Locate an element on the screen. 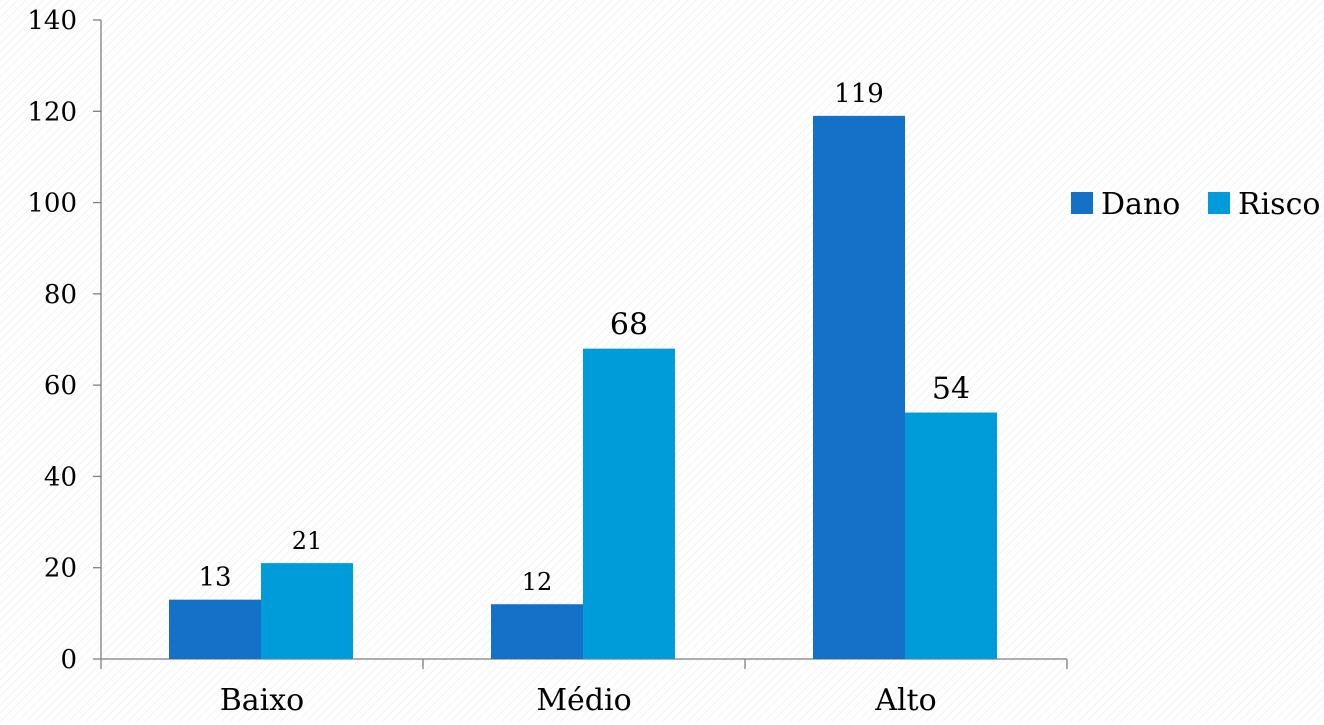 Image resolution: width=1324 pixels, height=725 pixels. y-tick-label: 80 is located at coordinates (60, 295).